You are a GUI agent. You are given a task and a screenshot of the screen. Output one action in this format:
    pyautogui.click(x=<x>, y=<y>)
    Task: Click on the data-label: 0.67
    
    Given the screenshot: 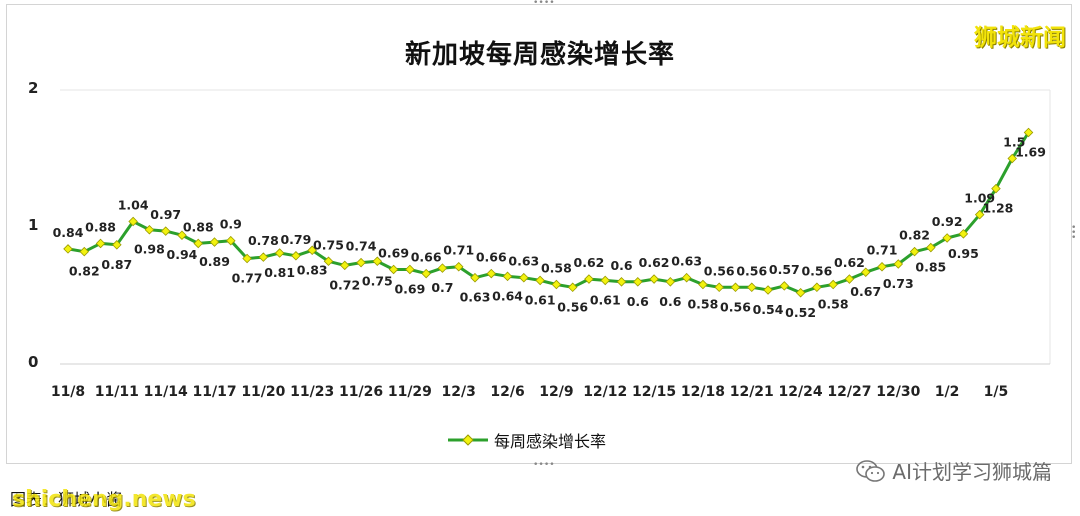 What is the action you would take?
    pyautogui.click(x=865, y=291)
    